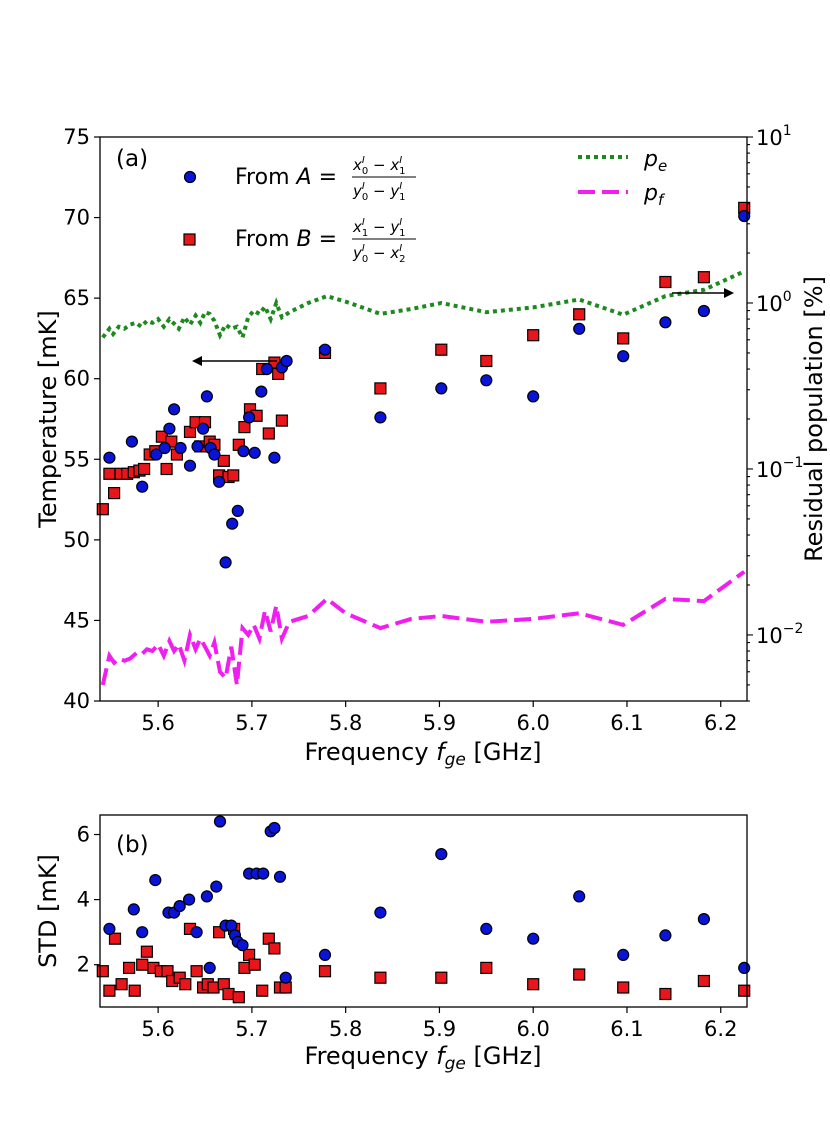  Describe the element at coordinates (720, 723) in the screenshot. I see `x-tick-label: 6.2` at that location.